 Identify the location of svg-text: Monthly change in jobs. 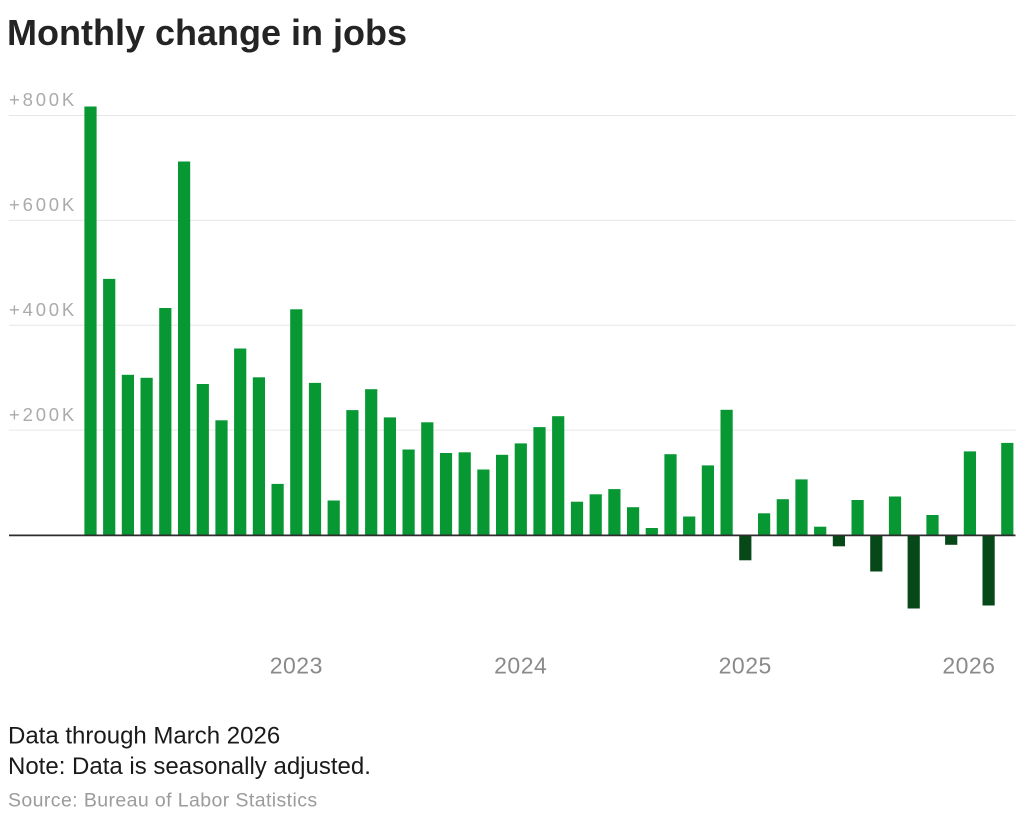
(207, 32).